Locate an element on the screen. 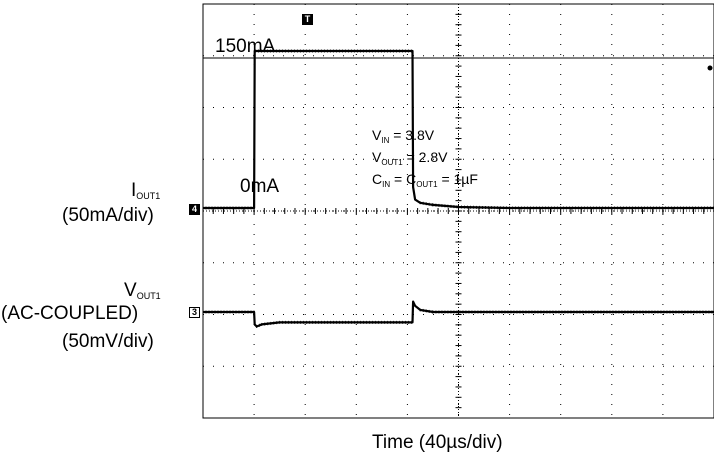  ch4-ground-marker-icon: 4 is located at coordinates (194, 209).